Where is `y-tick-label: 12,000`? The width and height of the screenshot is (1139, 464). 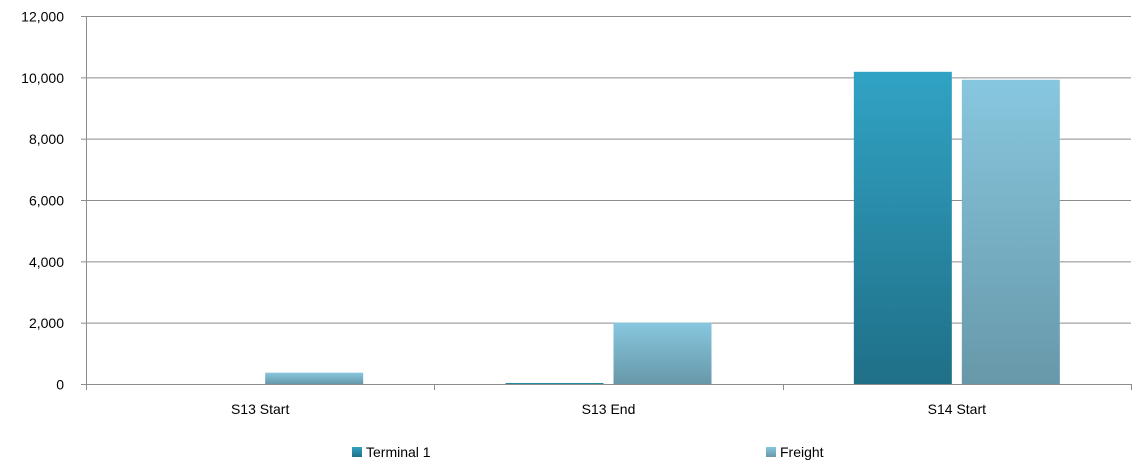
y-tick-label: 12,000 is located at coordinates (42, 17).